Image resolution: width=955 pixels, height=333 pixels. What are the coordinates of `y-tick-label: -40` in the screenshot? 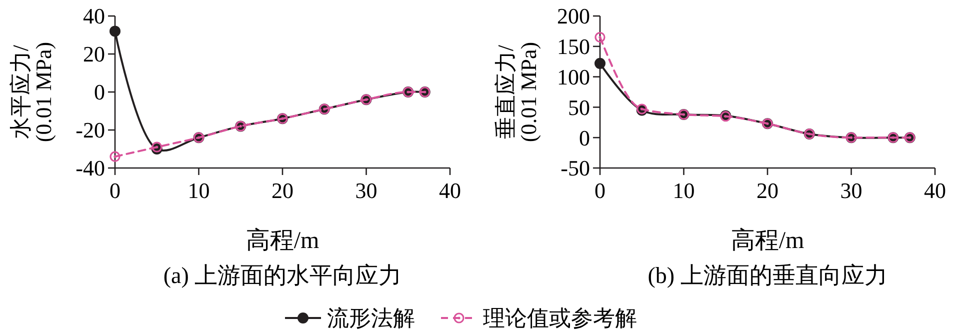 It's located at (90, 168).